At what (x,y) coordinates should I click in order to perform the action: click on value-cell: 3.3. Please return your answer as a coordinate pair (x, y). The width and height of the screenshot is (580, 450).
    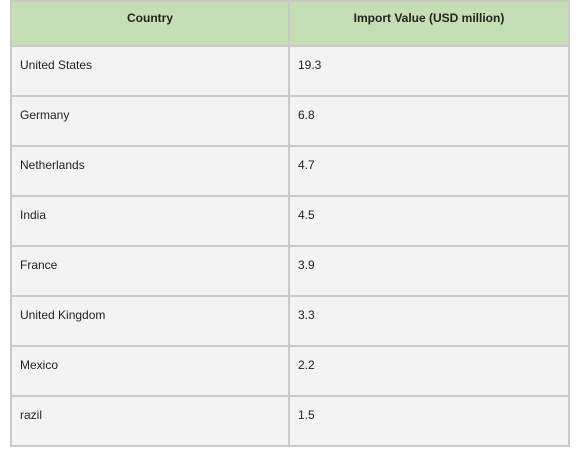
    Looking at the image, I should click on (429, 321).